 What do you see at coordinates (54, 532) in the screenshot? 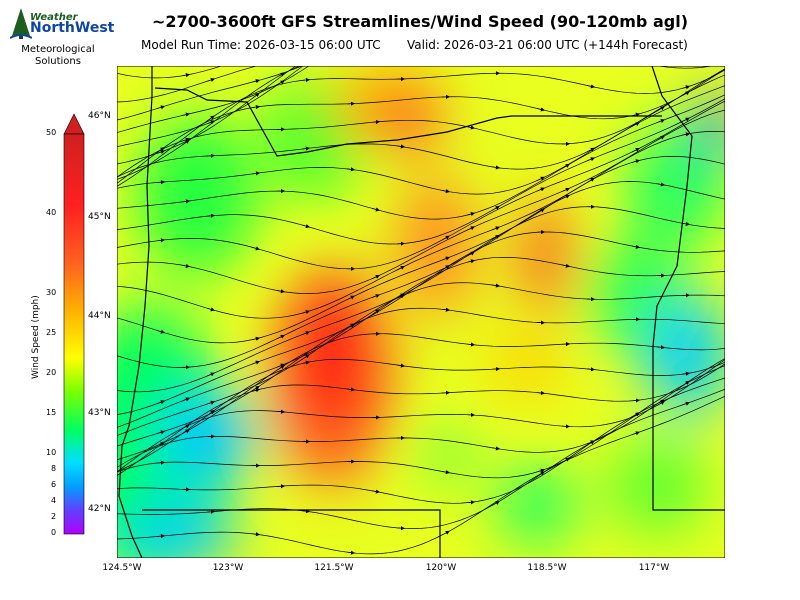
I see `colorbar-tick: 0` at bounding box center [54, 532].